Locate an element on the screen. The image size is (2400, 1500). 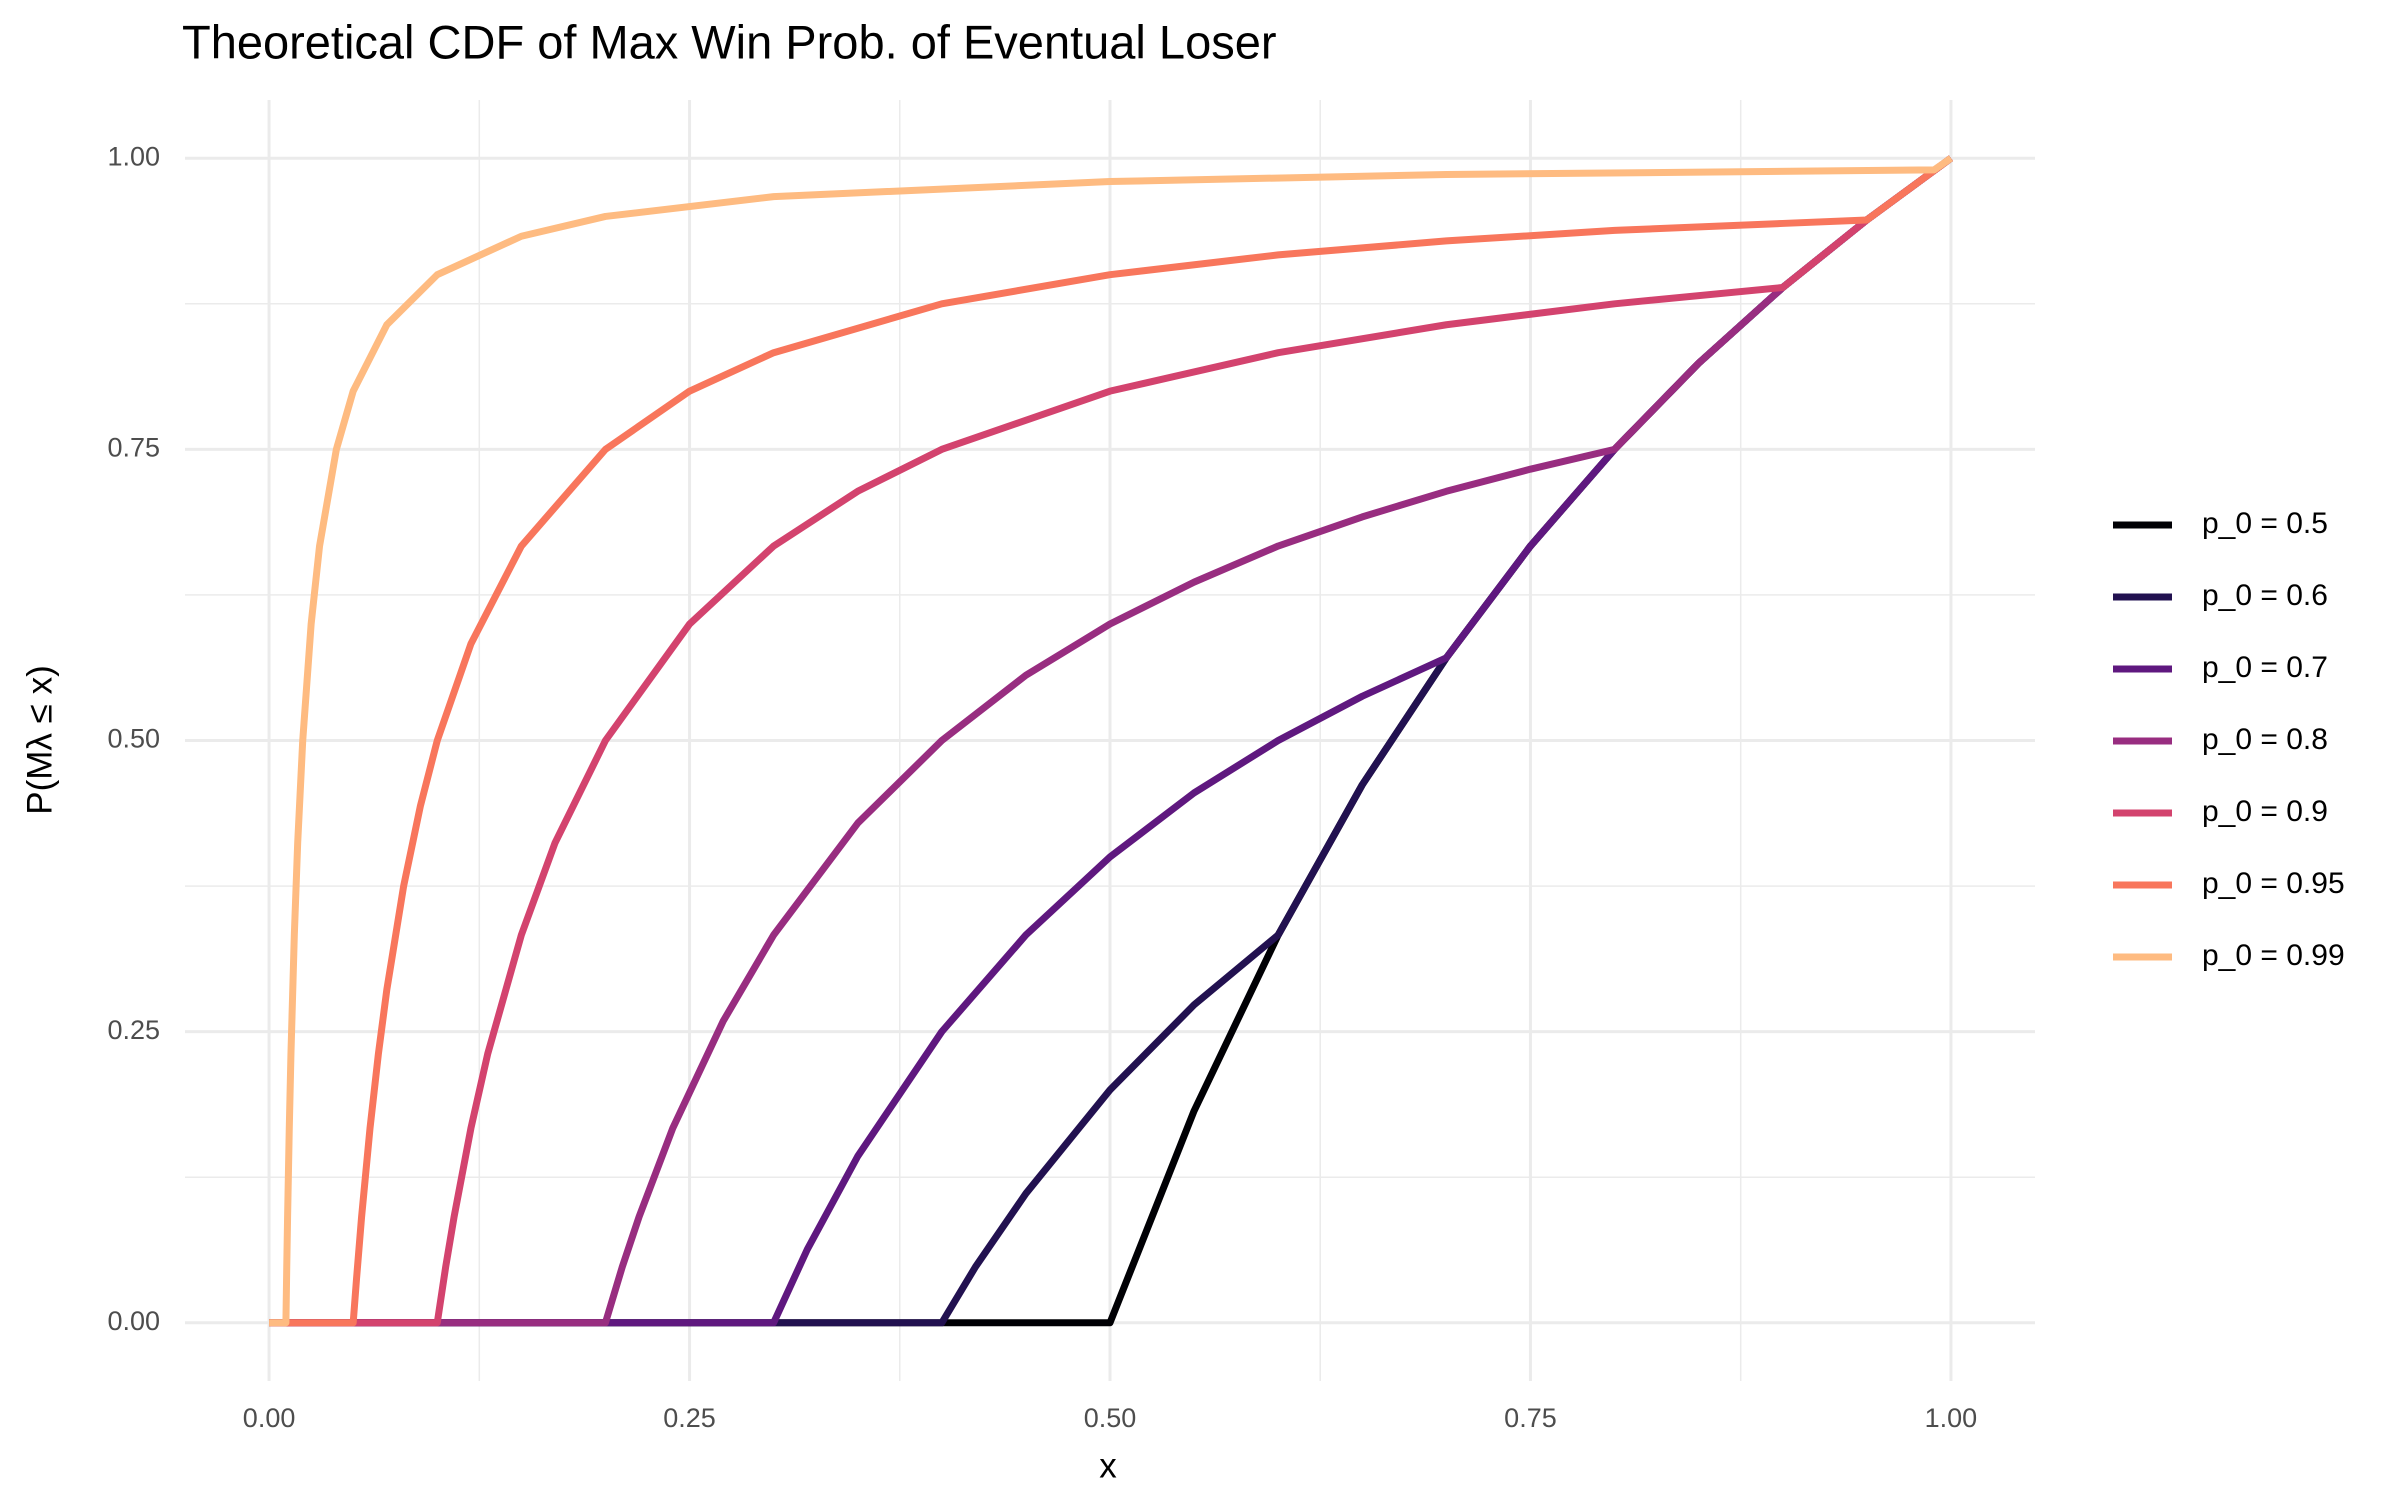
legend-label: p_0 = 0.99 is located at coordinates (2273, 955).